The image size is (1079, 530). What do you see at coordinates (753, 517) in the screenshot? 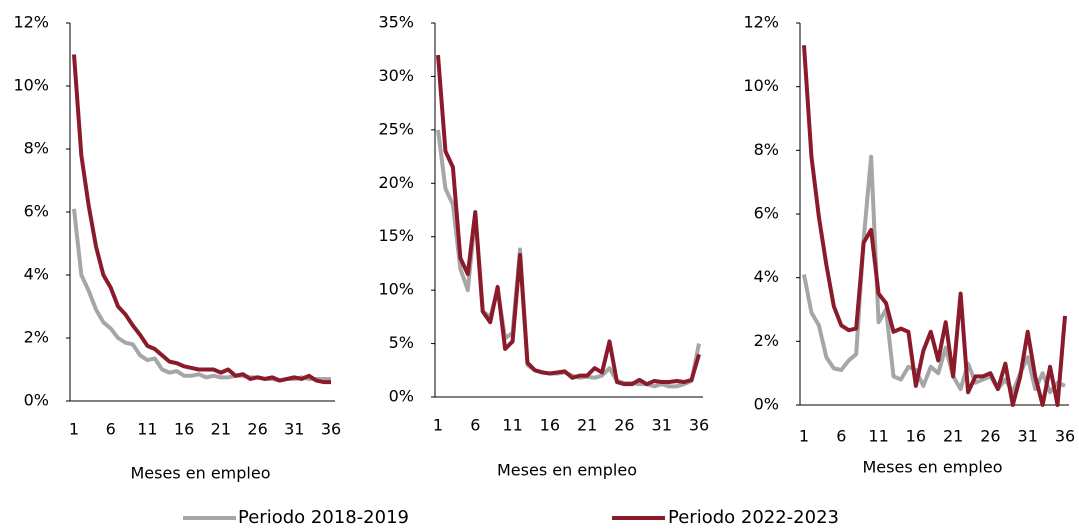
I see `legend-label: Periodo 2022-2023` at bounding box center [753, 517].